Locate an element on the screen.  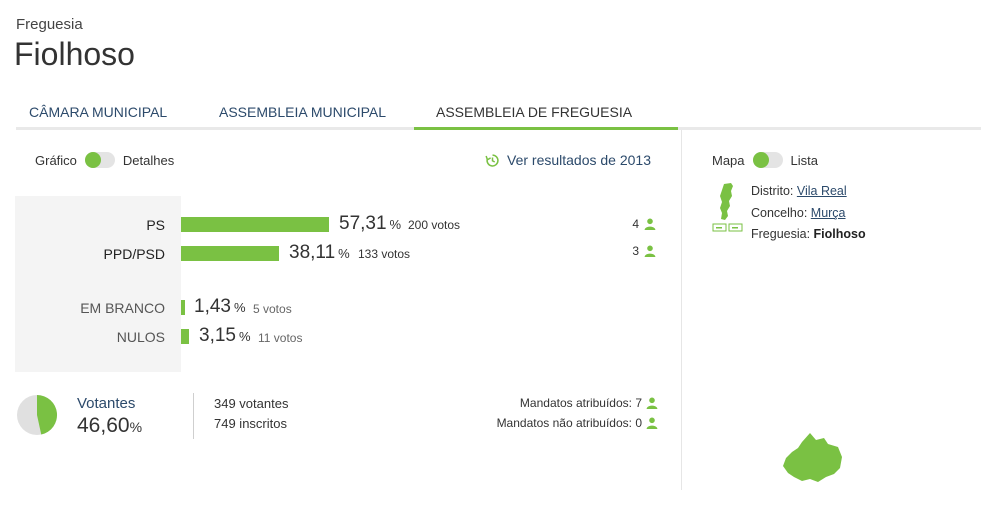
tab-assembleia-freguesia: ASSEMBLEIA DE FREGUESIA is located at coordinates (534, 112).